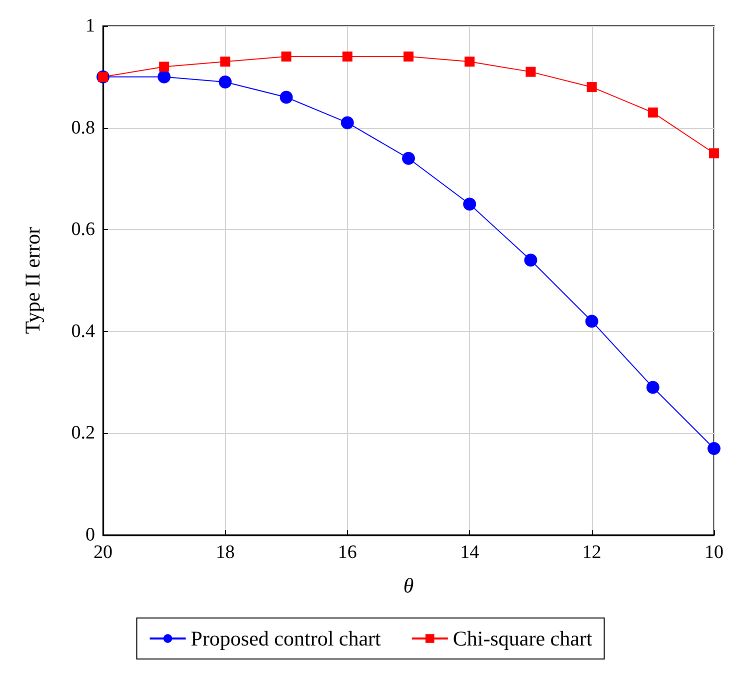 This screenshot has width=741, height=675. Describe the element at coordinates (90, 535) in the screenshot. I see `y-tick-label: 0` at that location.